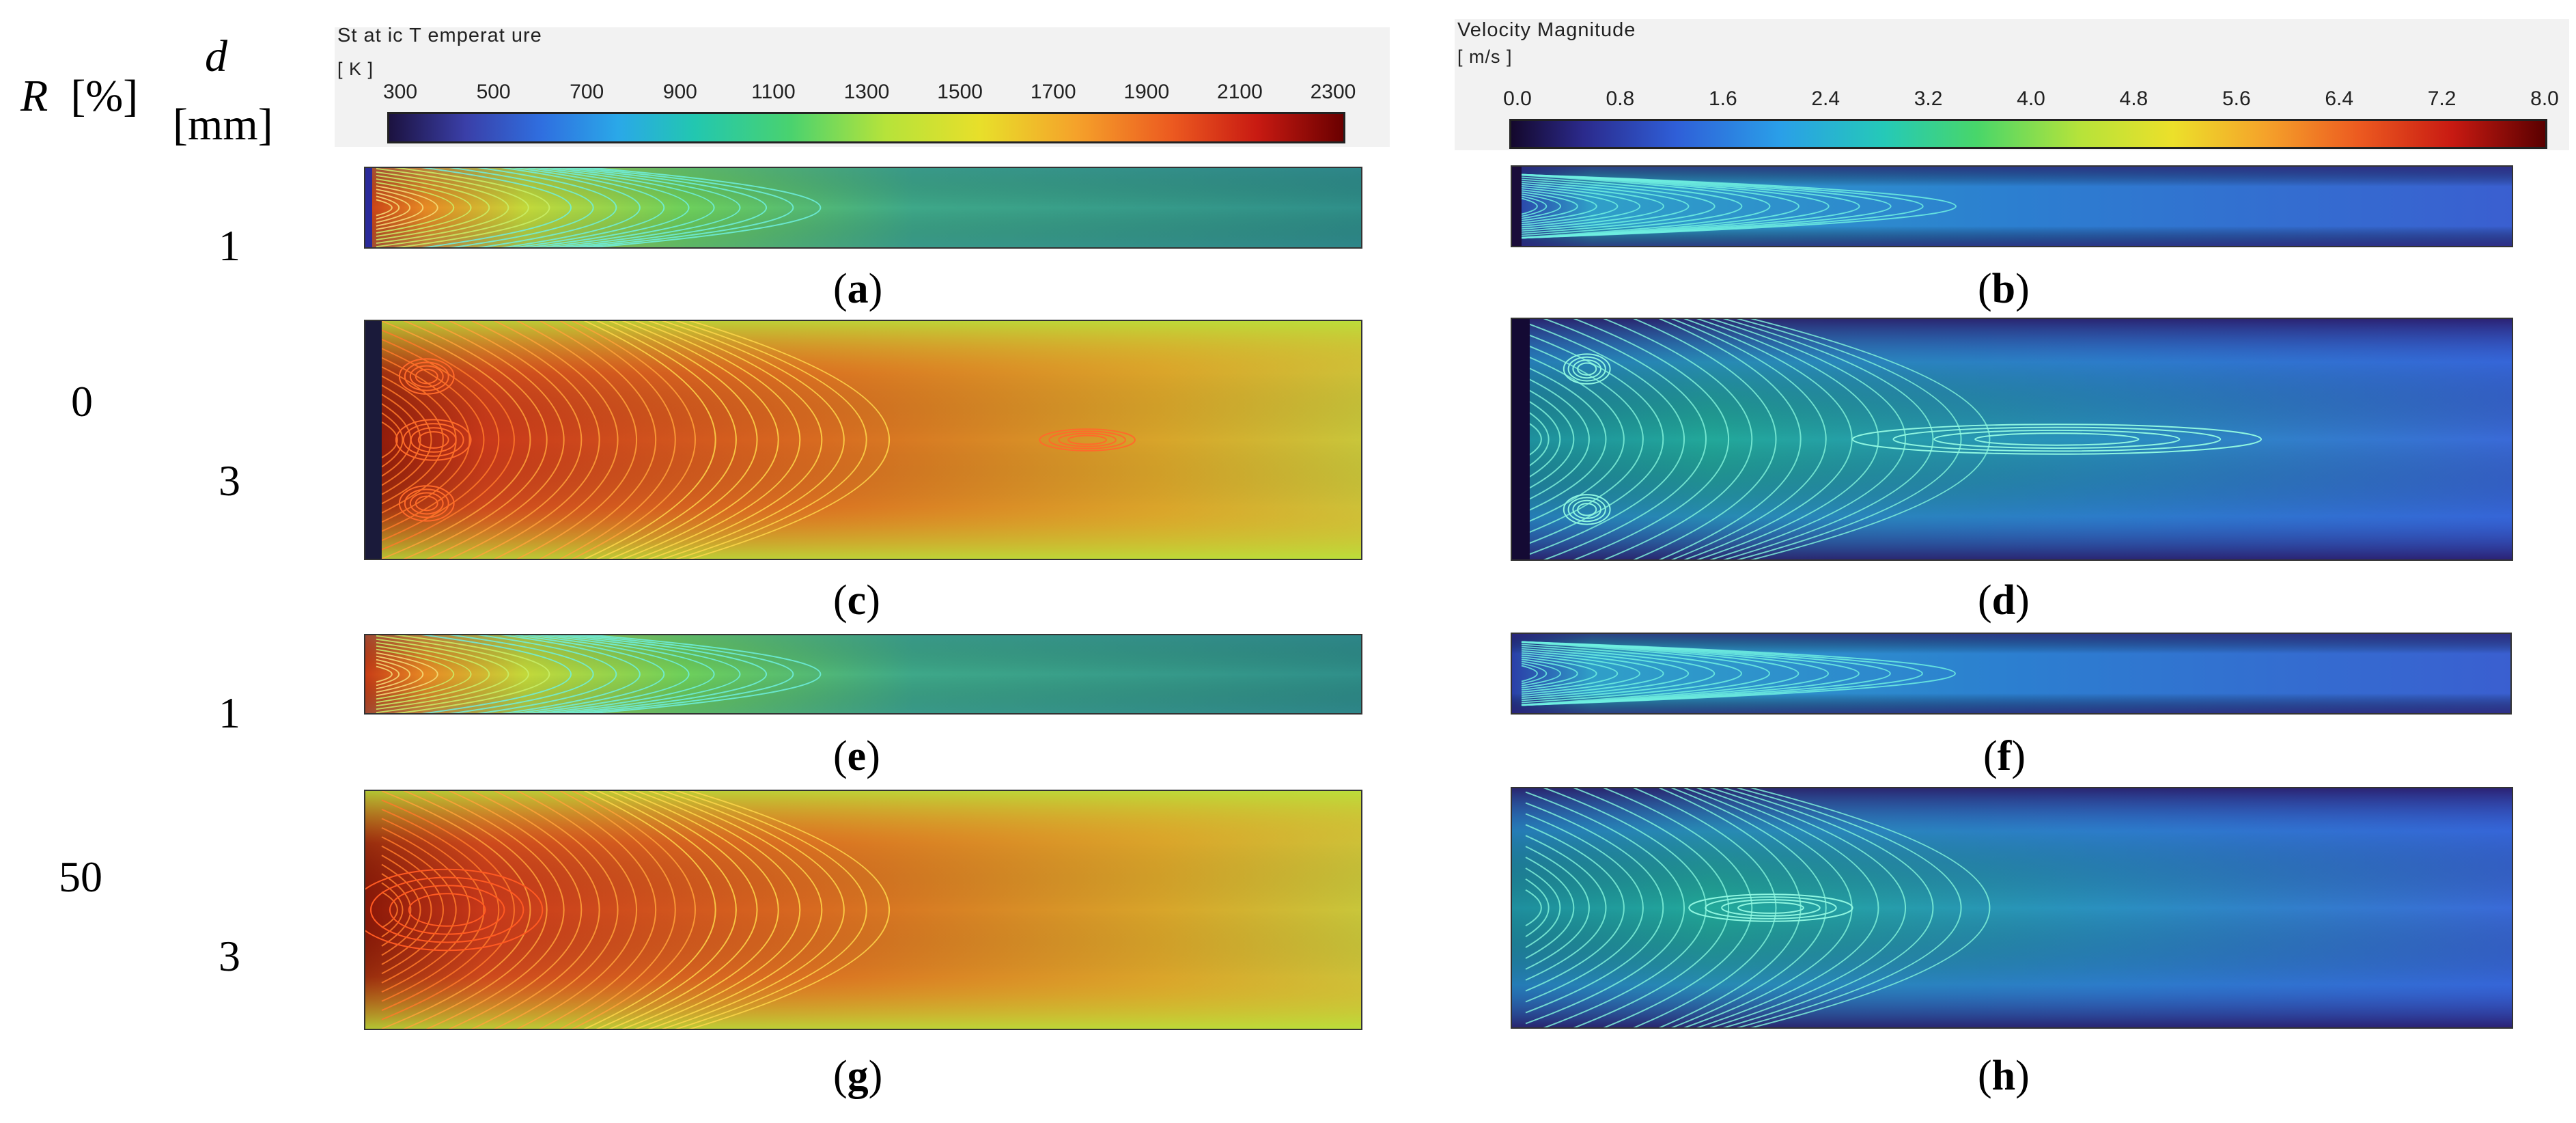 This screenshot has height=1123, width=2576. Describe the element at coordinates (2004, 600) in the screenshot. I see `caption-d: (d)` at that location.